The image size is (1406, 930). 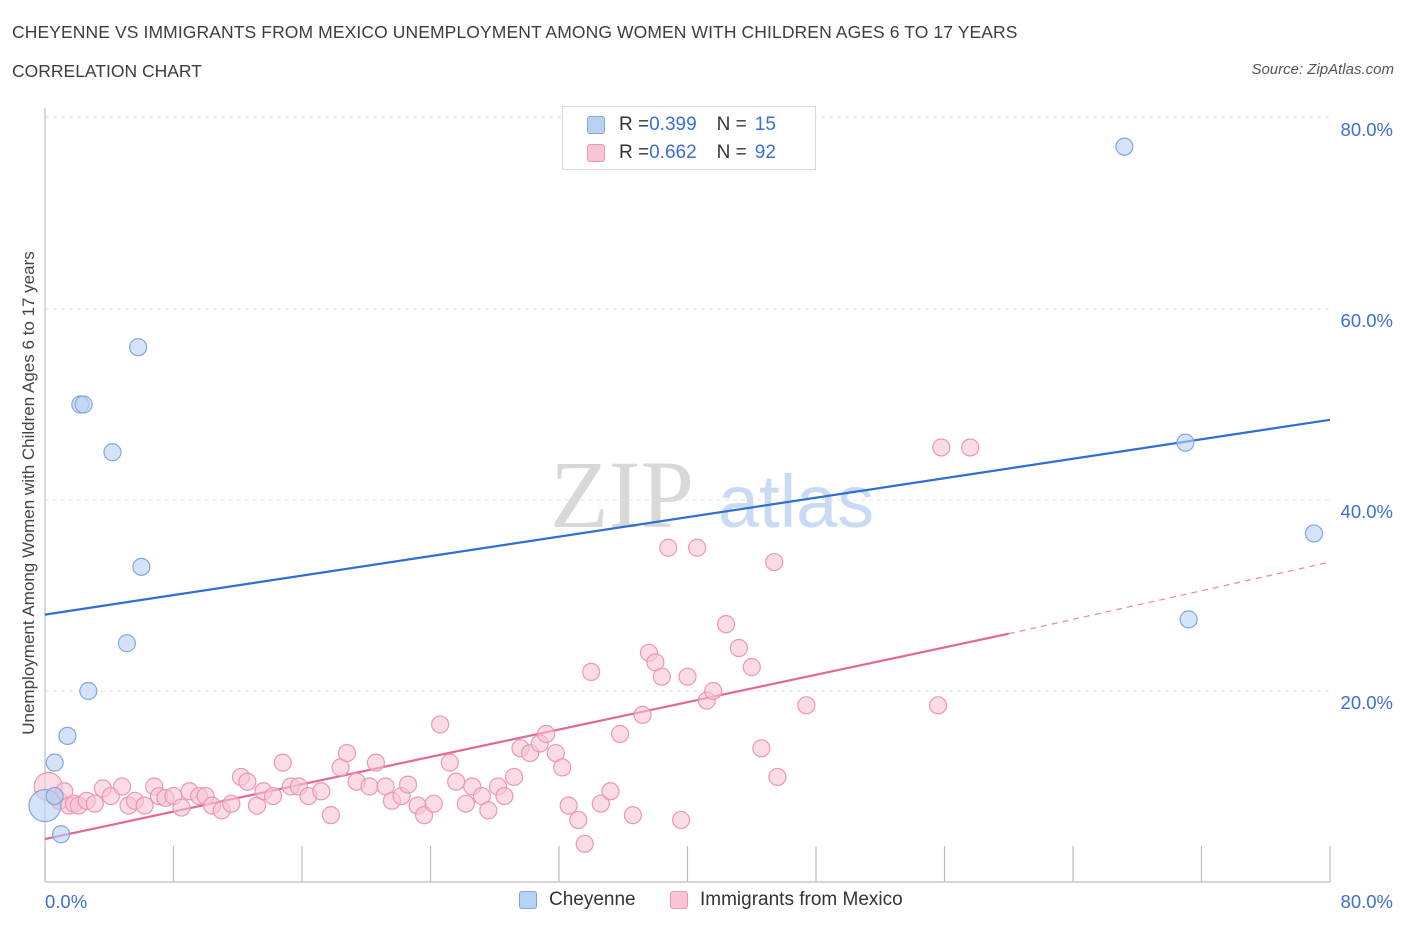 What do you see at coordinates (801, 899) in the screenshot?
I see `legend-label-mexico: Immigrants from Mexico` at bounding box center [801, 899].